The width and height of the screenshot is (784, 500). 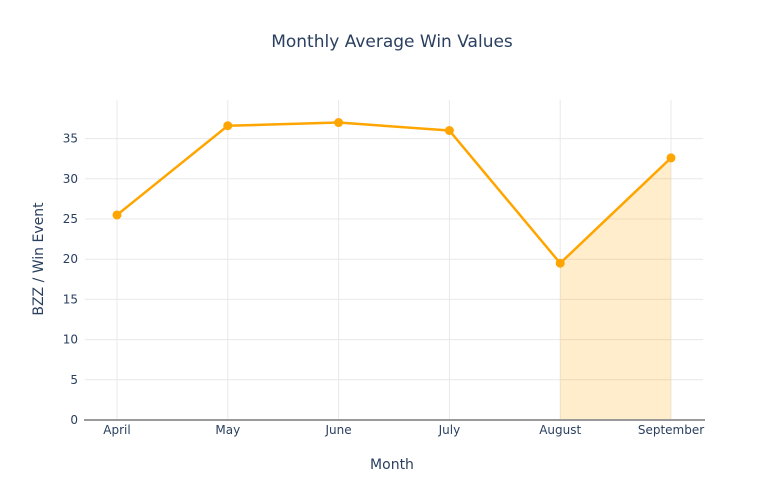 What do you see at coordinates (116, 430) in the screenshot?
I see `x-tick-label: April` at bounding box center [116, 430].